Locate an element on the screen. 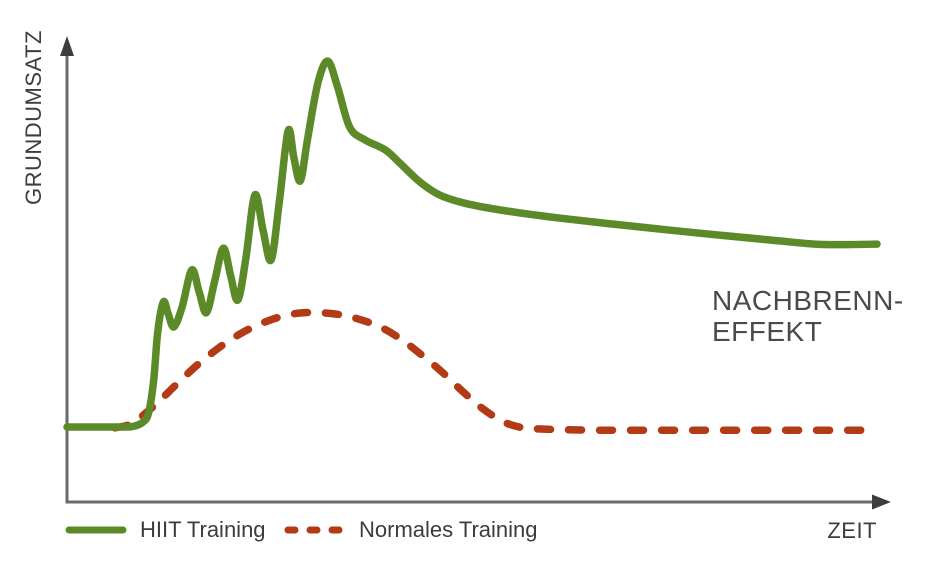  x-axis-arrow-icon is located at coordinates (881, 502).